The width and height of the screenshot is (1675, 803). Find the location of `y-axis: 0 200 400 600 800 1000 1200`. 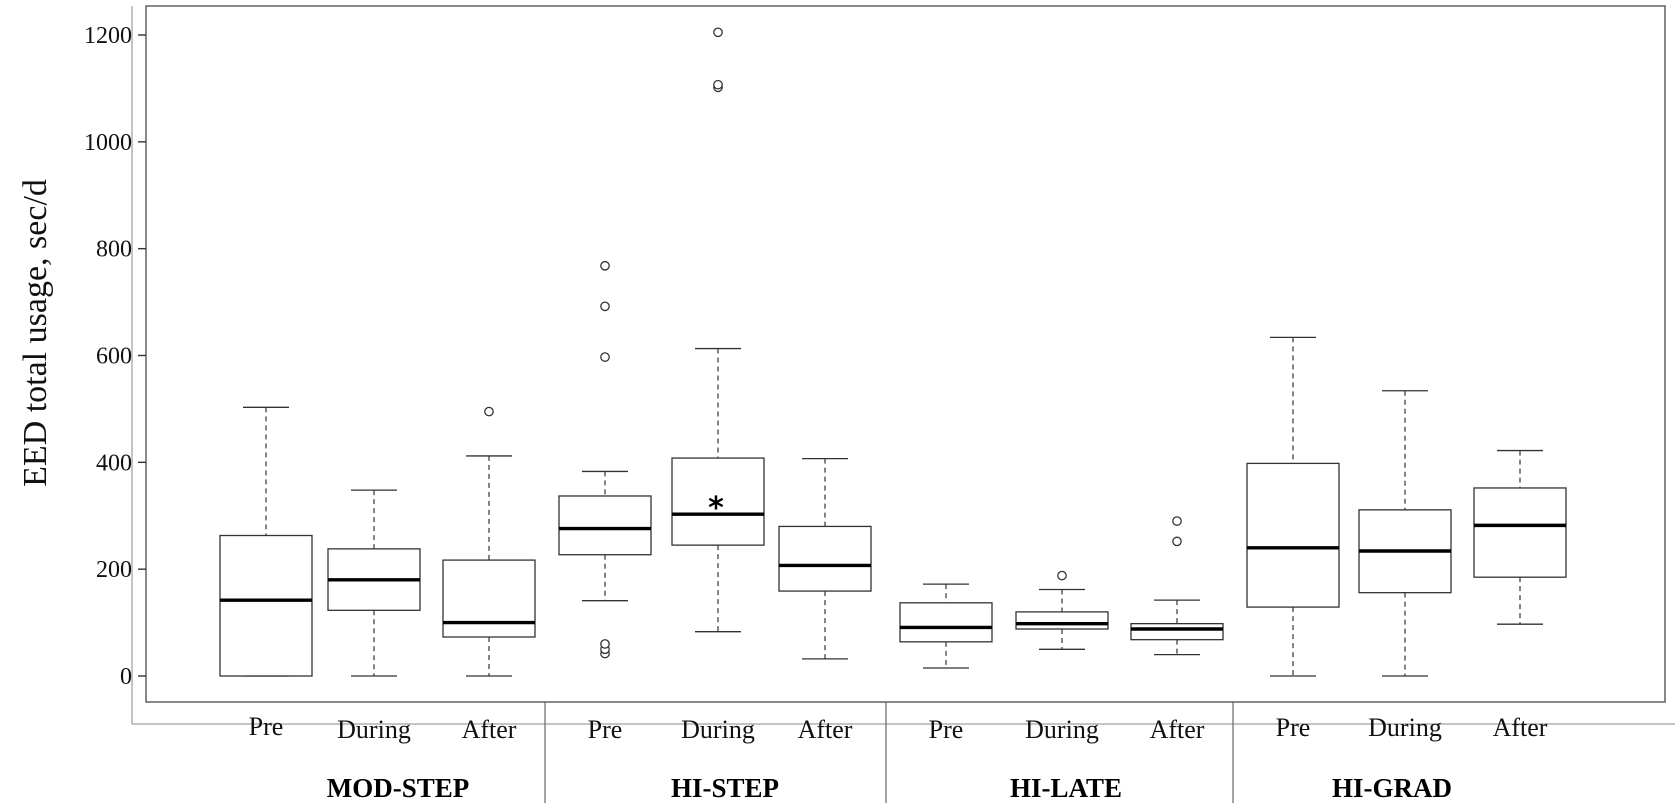

y-axis: 0 200 400 600 800 1000 1200 is located at coordinates (115, 356).